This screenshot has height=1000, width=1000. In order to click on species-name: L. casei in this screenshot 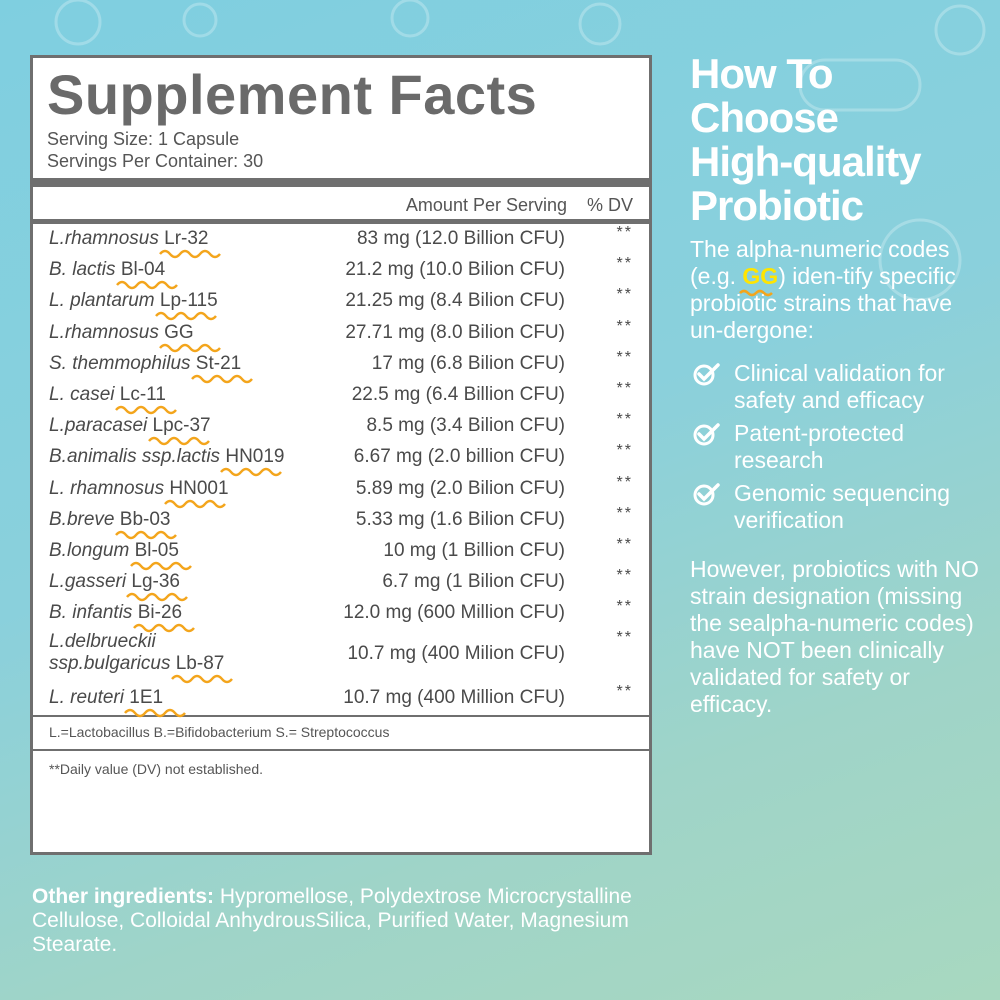, I will do `click(82, 394)`.